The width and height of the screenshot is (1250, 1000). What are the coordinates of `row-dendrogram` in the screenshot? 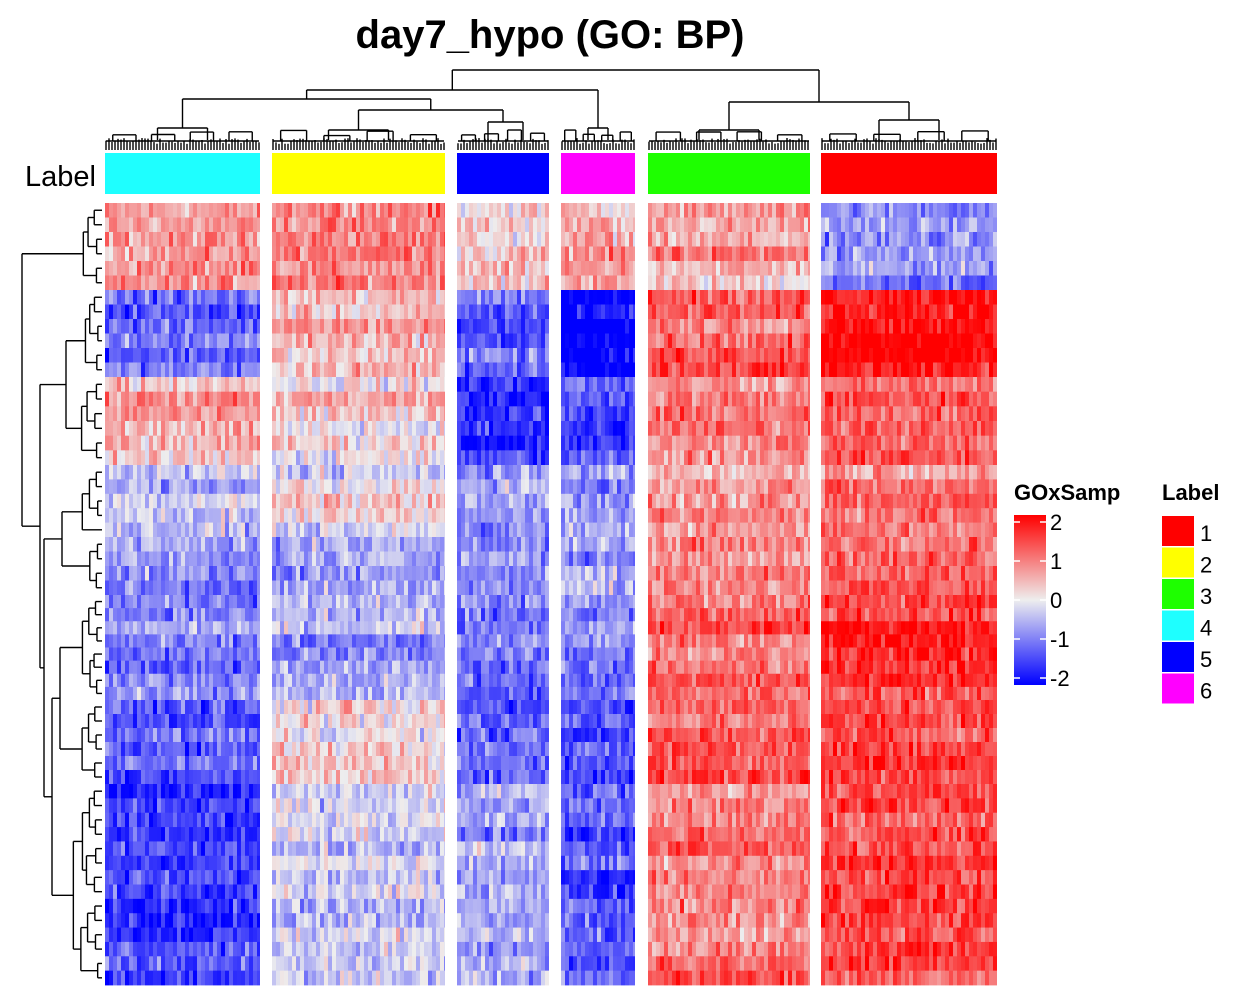 It's located at (61, 594).